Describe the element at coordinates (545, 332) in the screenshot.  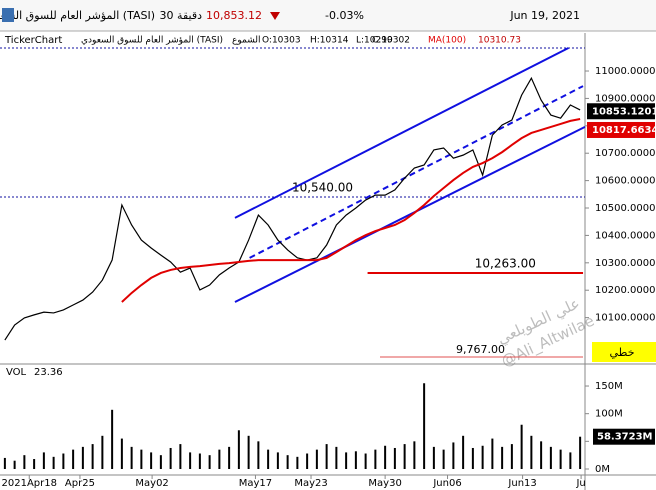
I see `watermark: علي الطويلعي @Ali_Altwilae` at that location.